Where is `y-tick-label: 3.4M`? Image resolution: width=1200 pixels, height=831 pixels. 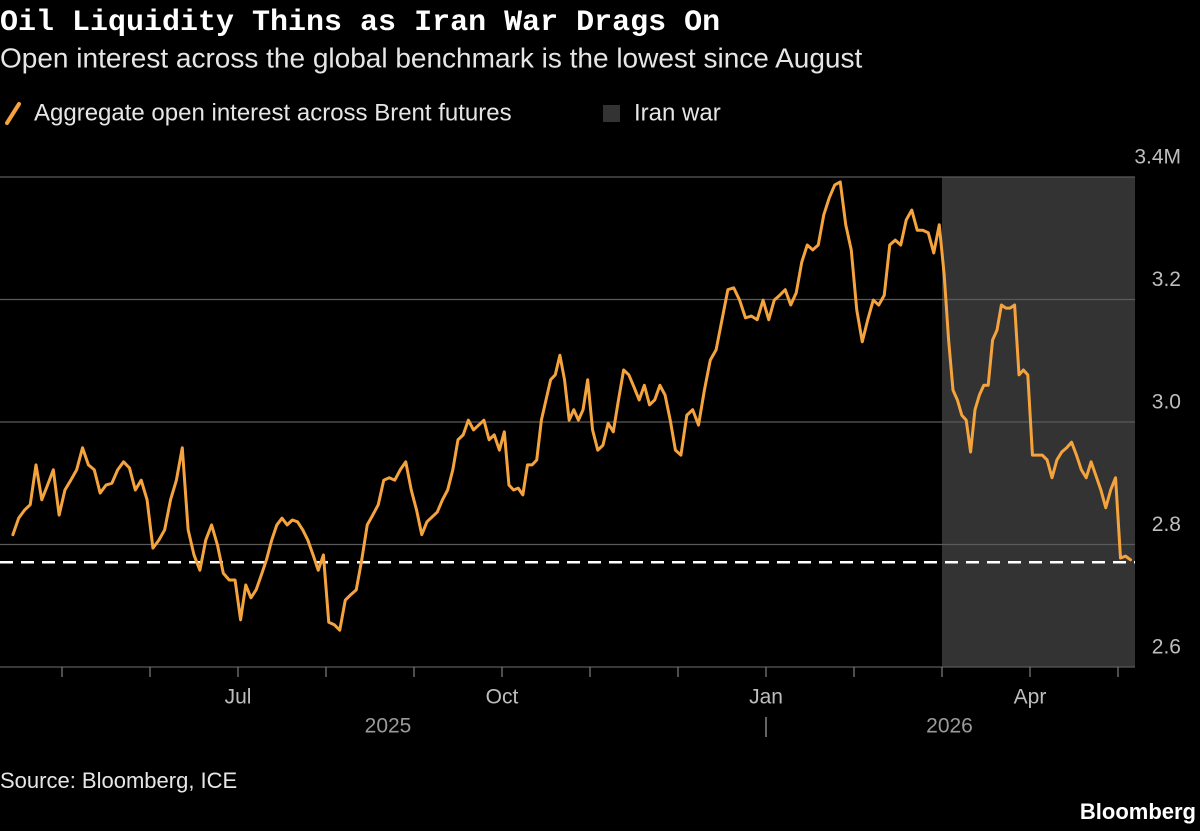 y-tick-label: 3.4M is located at coordinates (1157, 157).